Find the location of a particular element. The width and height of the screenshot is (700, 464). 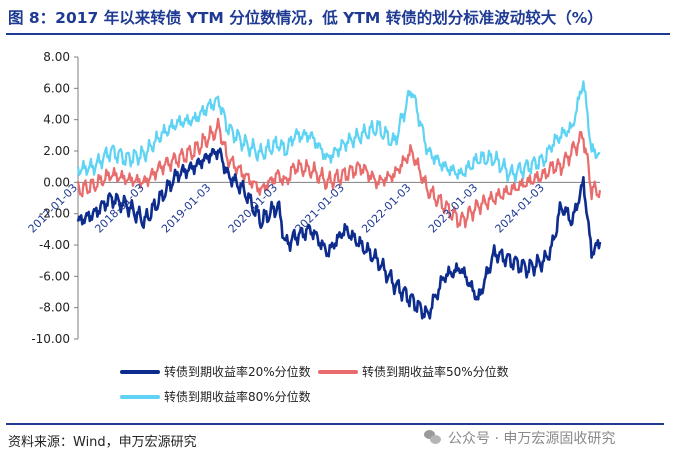

footer-rule is located at coordinates (335, 424).